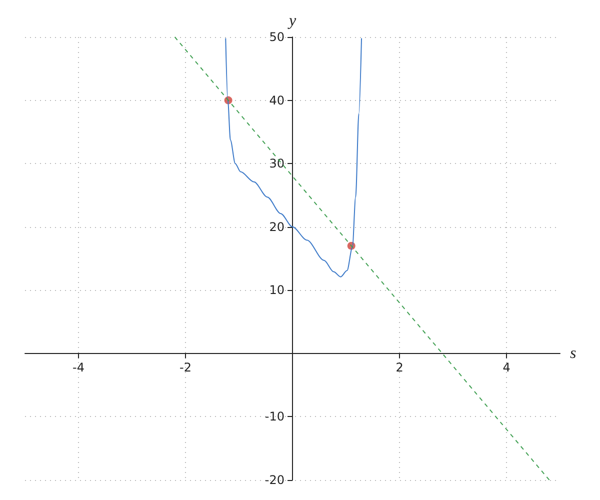  I want to click on y-tick-label: 10, so click(276, 290).